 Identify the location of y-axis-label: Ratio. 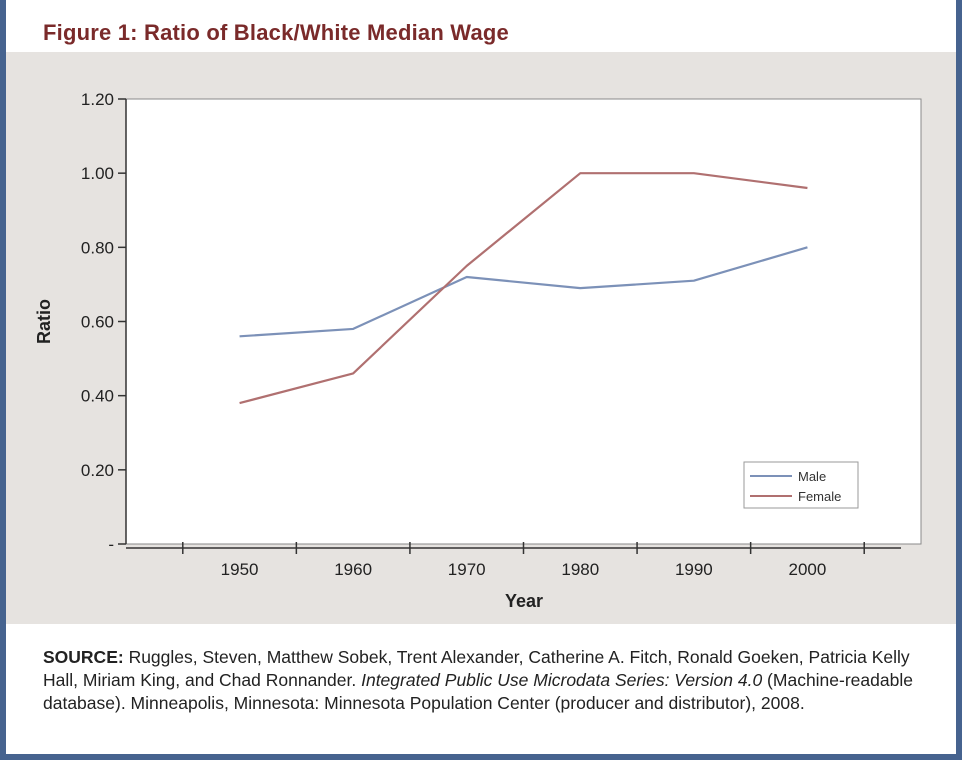
(44, 321).